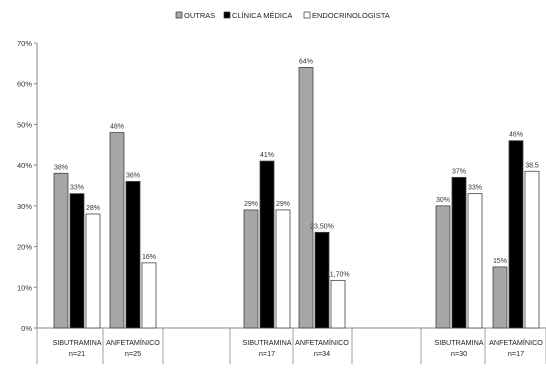 The image size is (546, 371). What do you see at coordinates (24, 43) in the screenshot?
I see `y-tick-label: 70%` at bounding box center [24, 43].